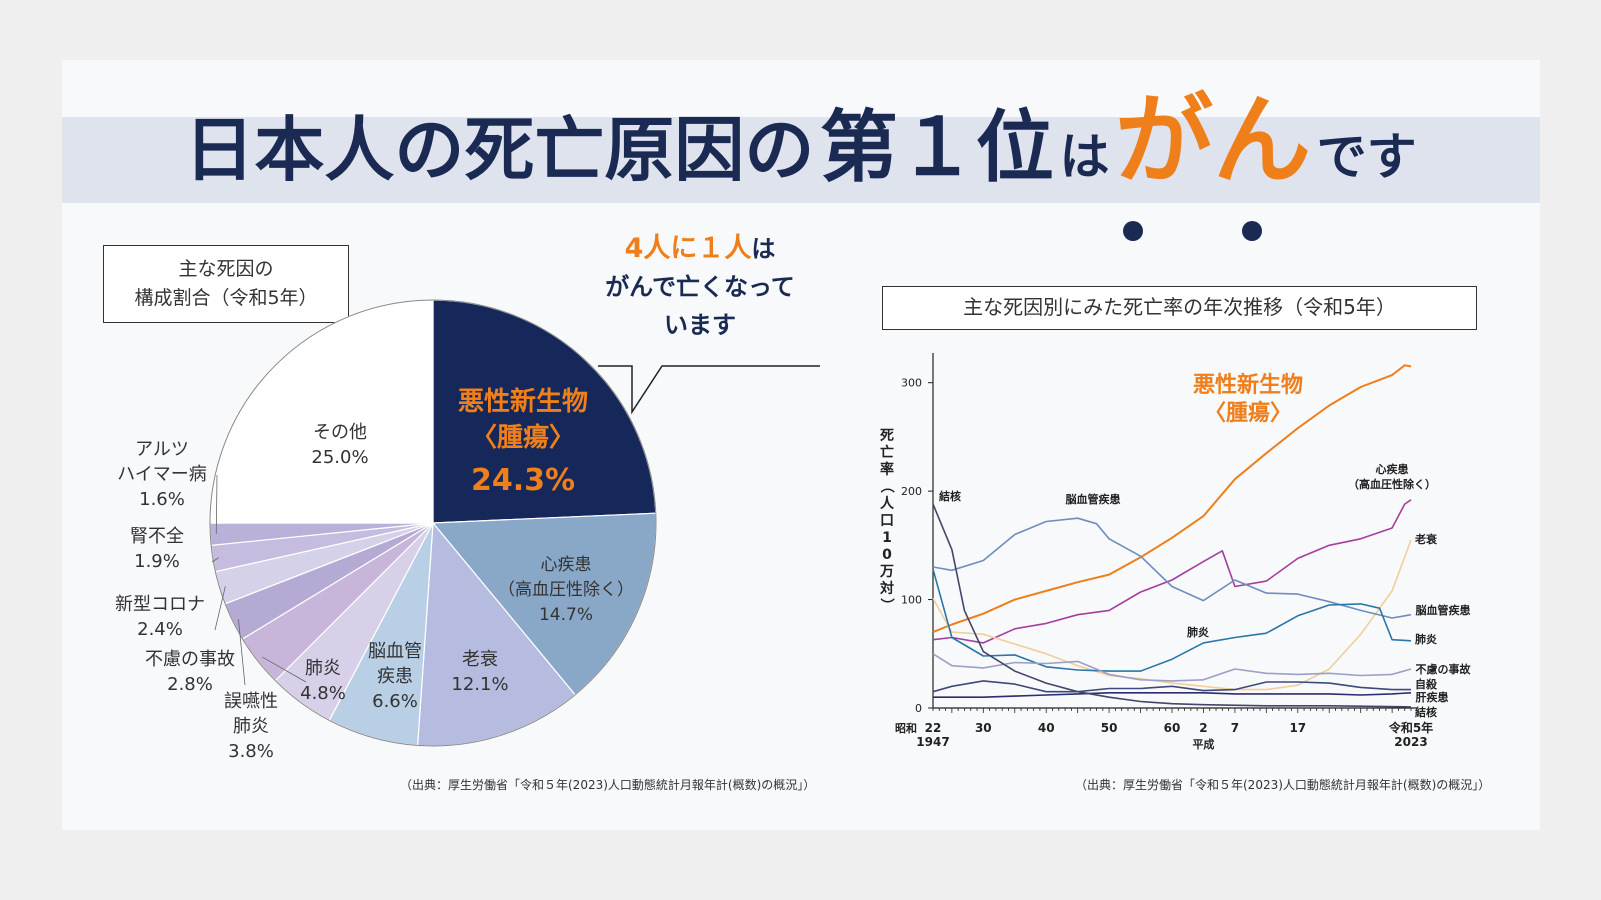 Image resolution: width=1601 pixels, height=900 pixels. I want to click on callout-line1-rest: は, so click(763, 249).